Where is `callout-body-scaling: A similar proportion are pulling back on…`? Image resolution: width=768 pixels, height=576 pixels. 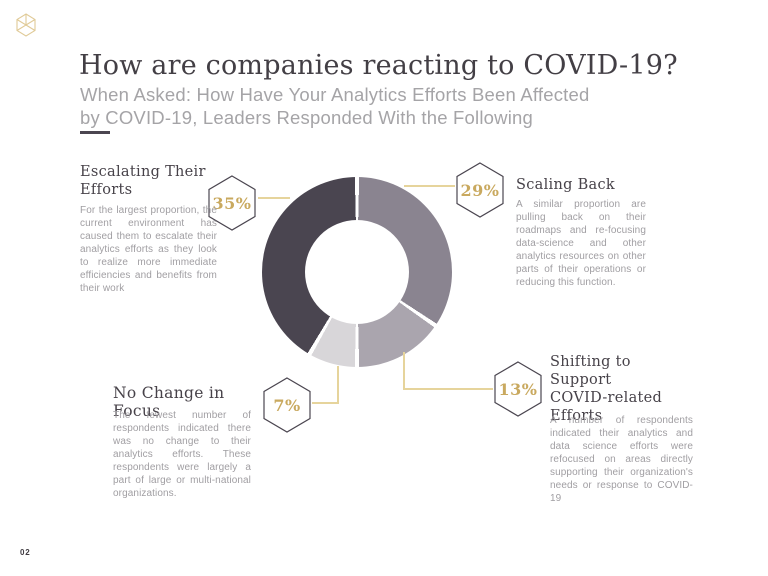
callout-body-scaling: A similar proportion are pulling back on… is located at coordinates (581, 243).